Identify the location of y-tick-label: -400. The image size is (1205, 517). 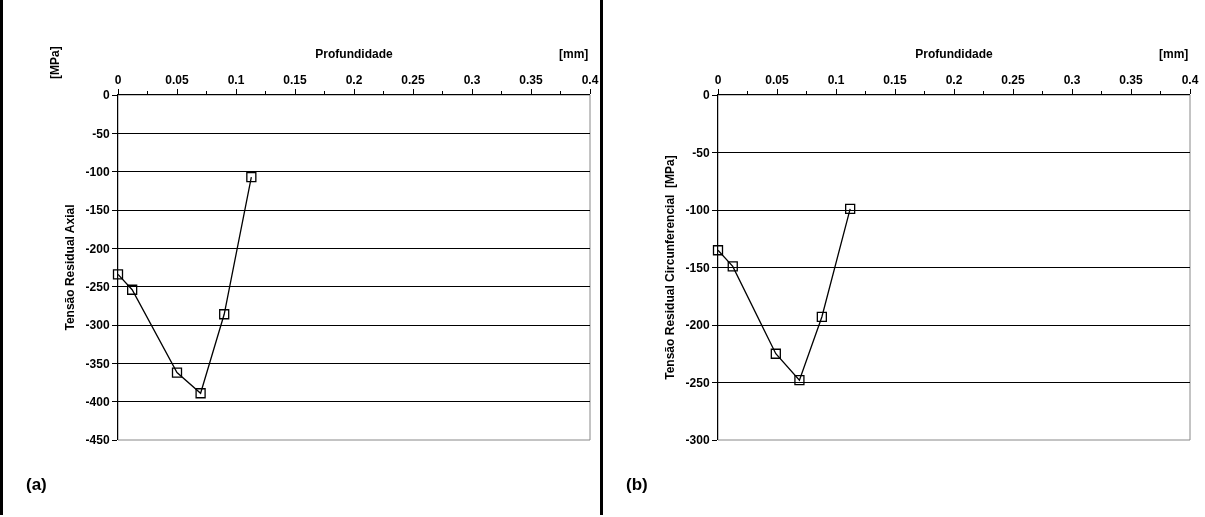
(97, 401).